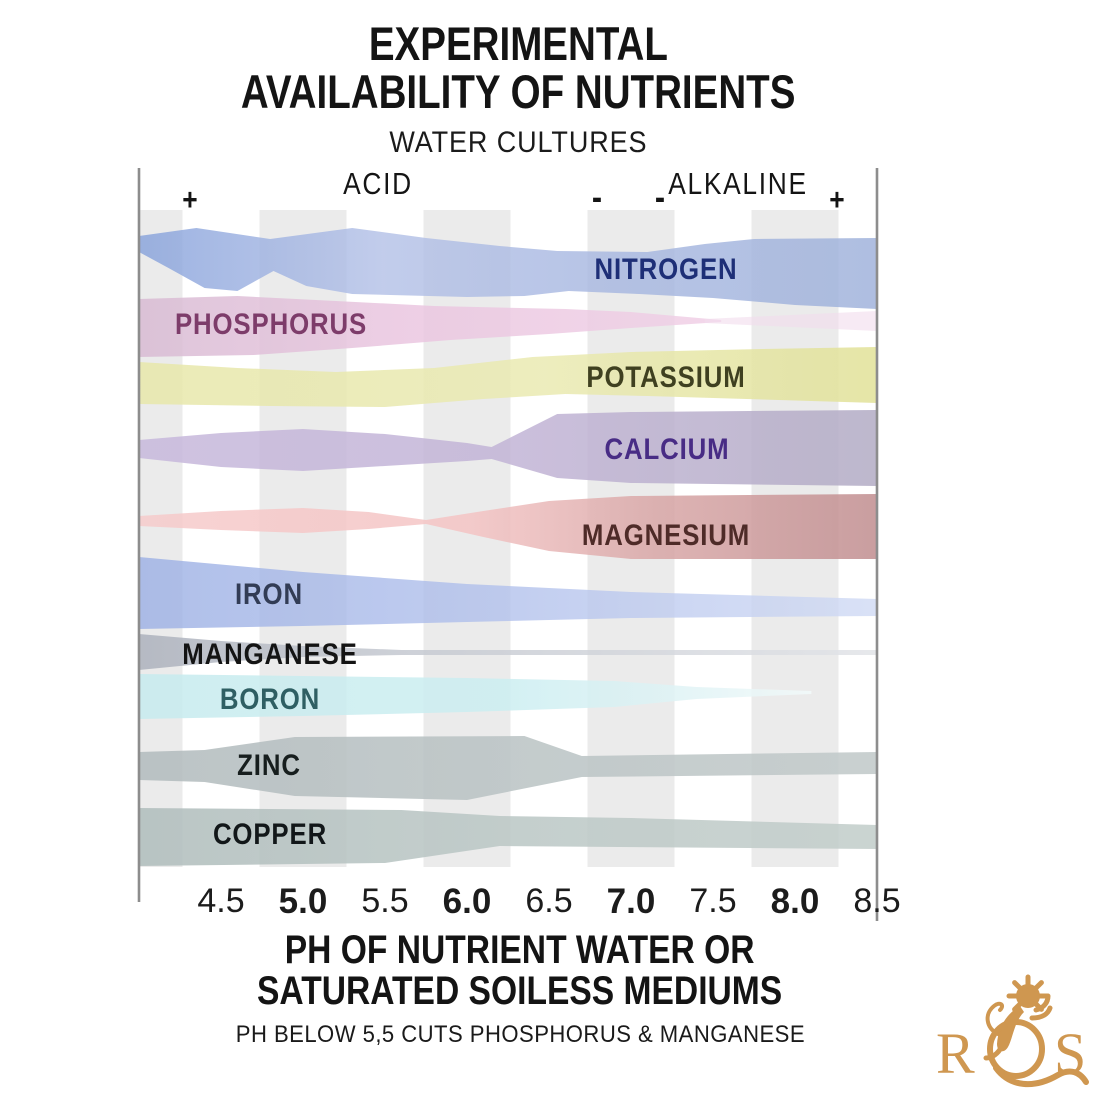  I want to click on axis-label-line-1: PH OF NUTRIENT WATER OR, so click(520, 950).